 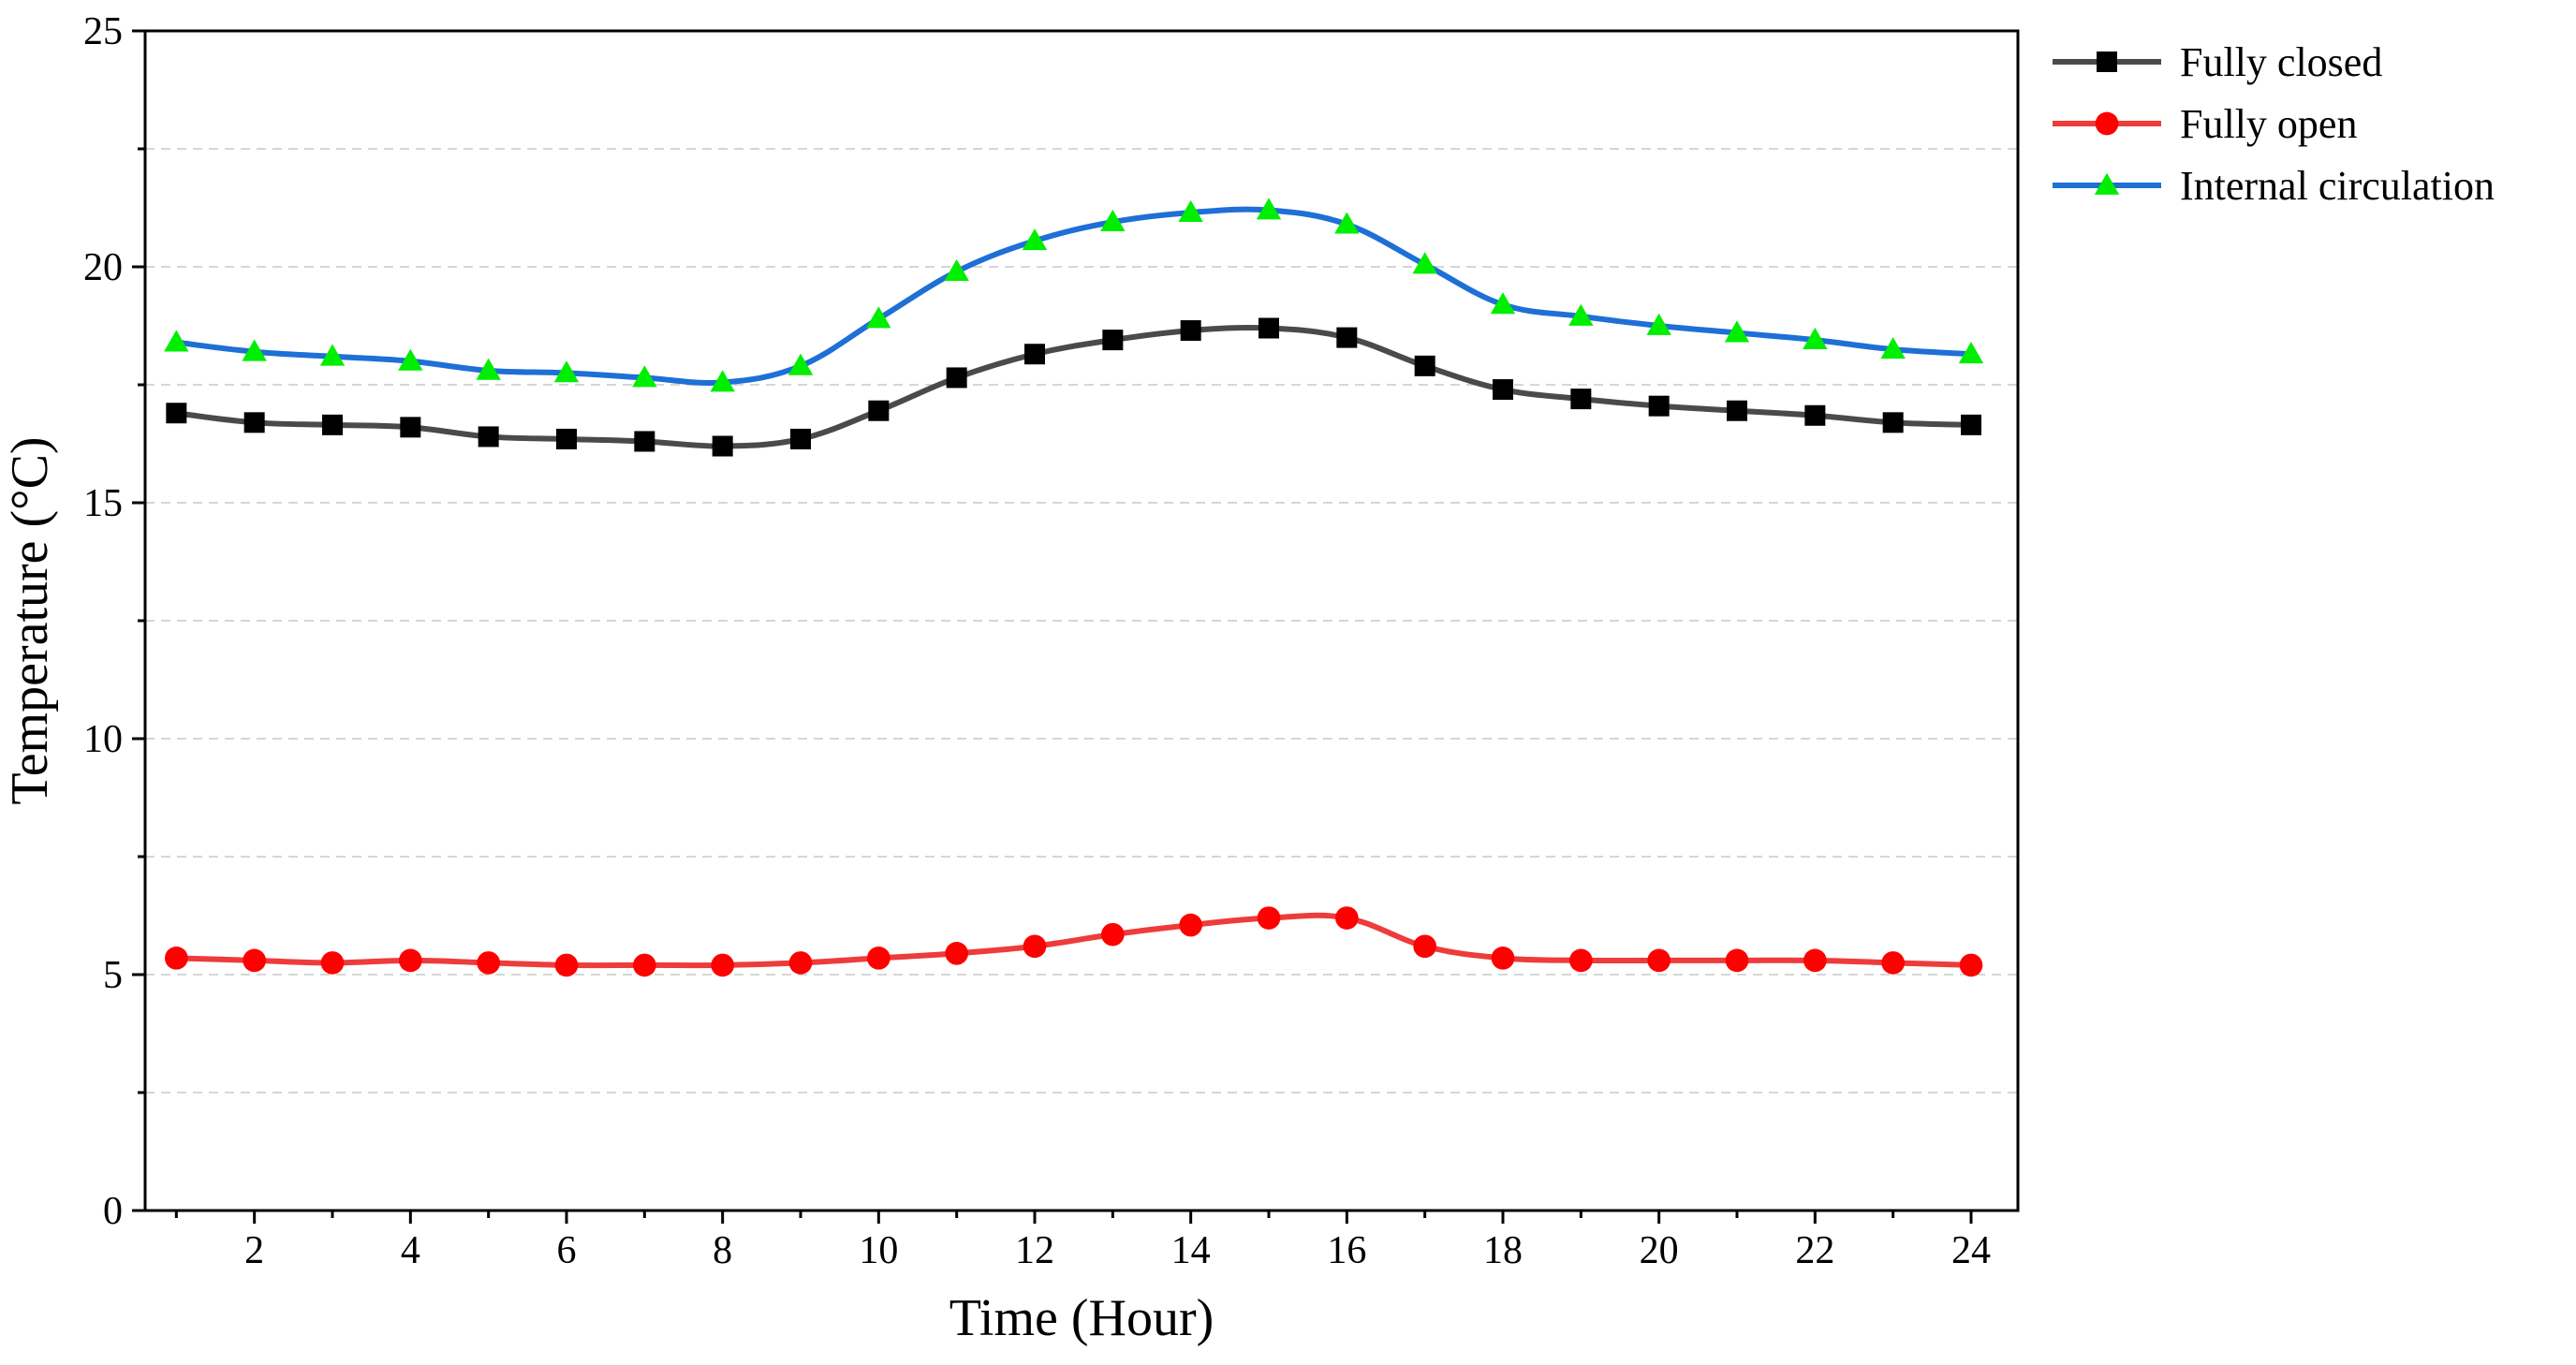 What do you see at coordinates (103, 31) in the screenshot?
I see `y-tick-label: 25` at bounding box center [103, 31].